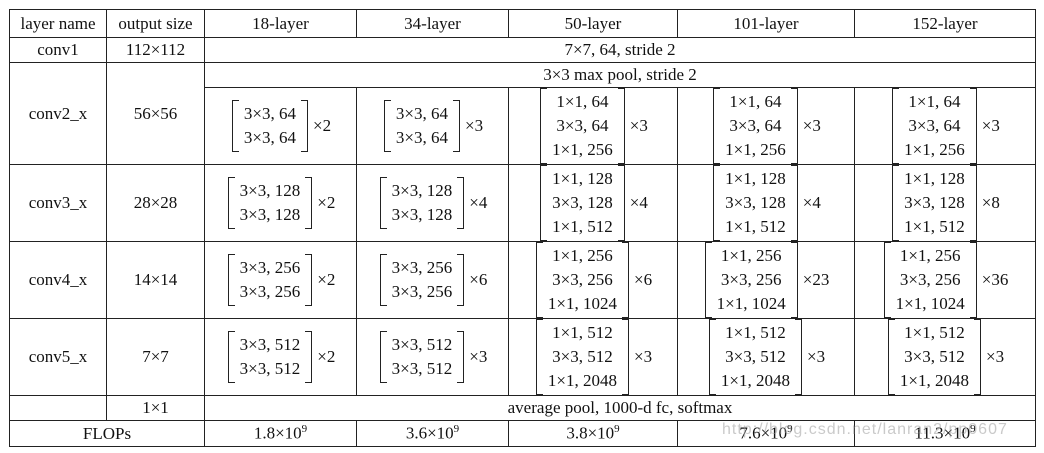 This screenshot has width=1044, height=453. I want to click on block-group: 3×3, 512 3×3, 512 ×3, so click(433, 357).